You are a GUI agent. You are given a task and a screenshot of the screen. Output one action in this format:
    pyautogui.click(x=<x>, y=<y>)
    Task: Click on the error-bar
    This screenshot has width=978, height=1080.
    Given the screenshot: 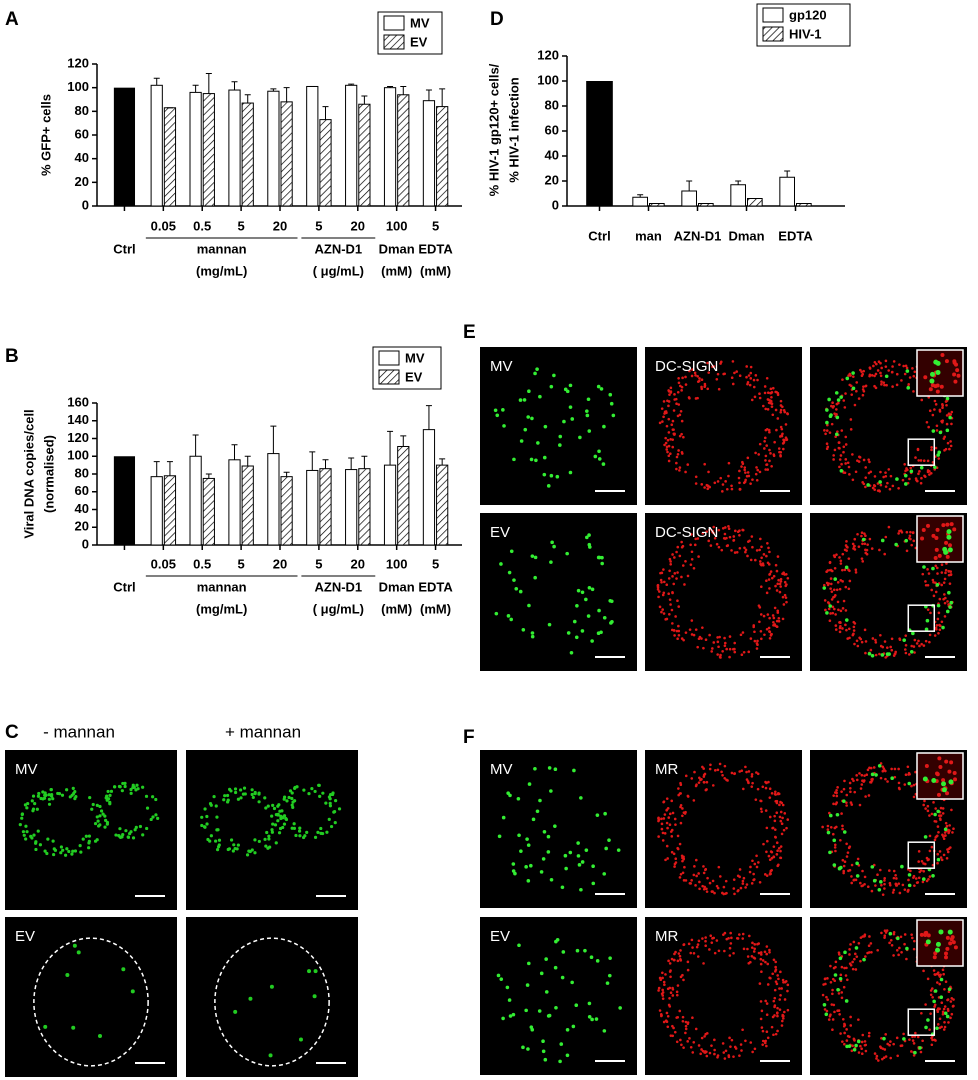 What is the action you would take?
    pyautogui.click(x=247, y=461)
    